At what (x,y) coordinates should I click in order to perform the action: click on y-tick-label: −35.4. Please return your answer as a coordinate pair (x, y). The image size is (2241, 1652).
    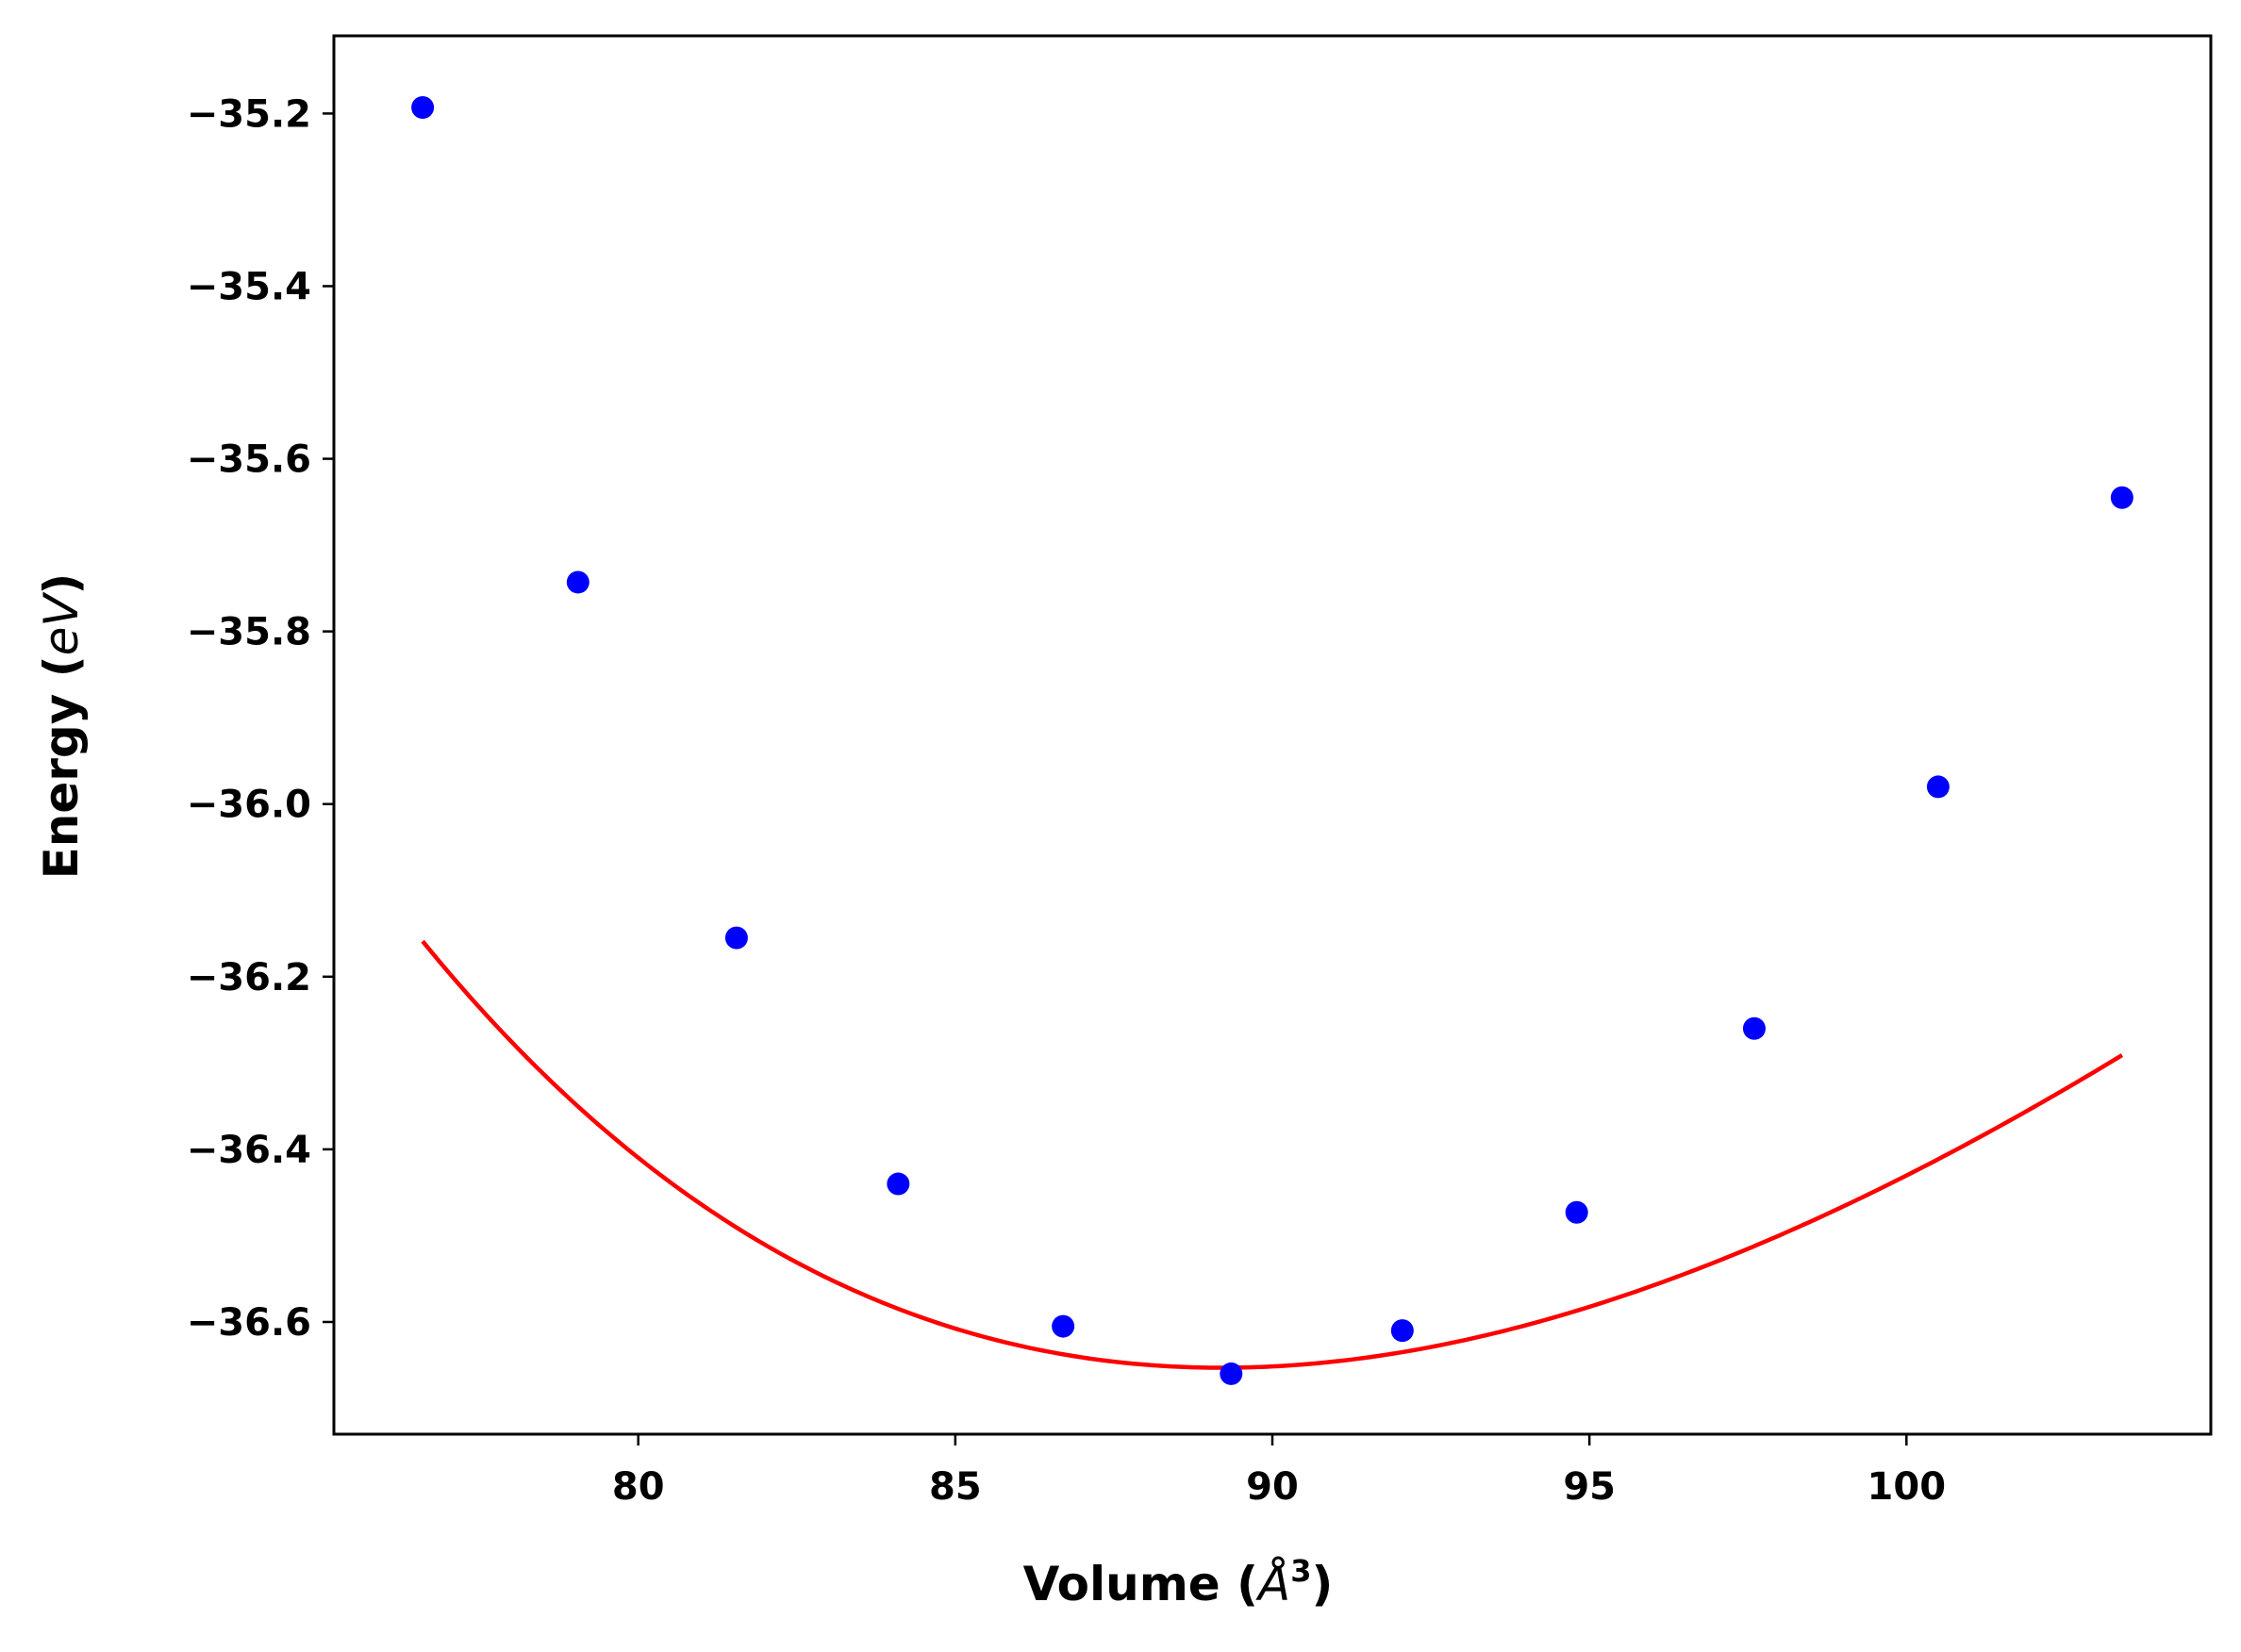
    Looking at the image, I should click on (249, 286).